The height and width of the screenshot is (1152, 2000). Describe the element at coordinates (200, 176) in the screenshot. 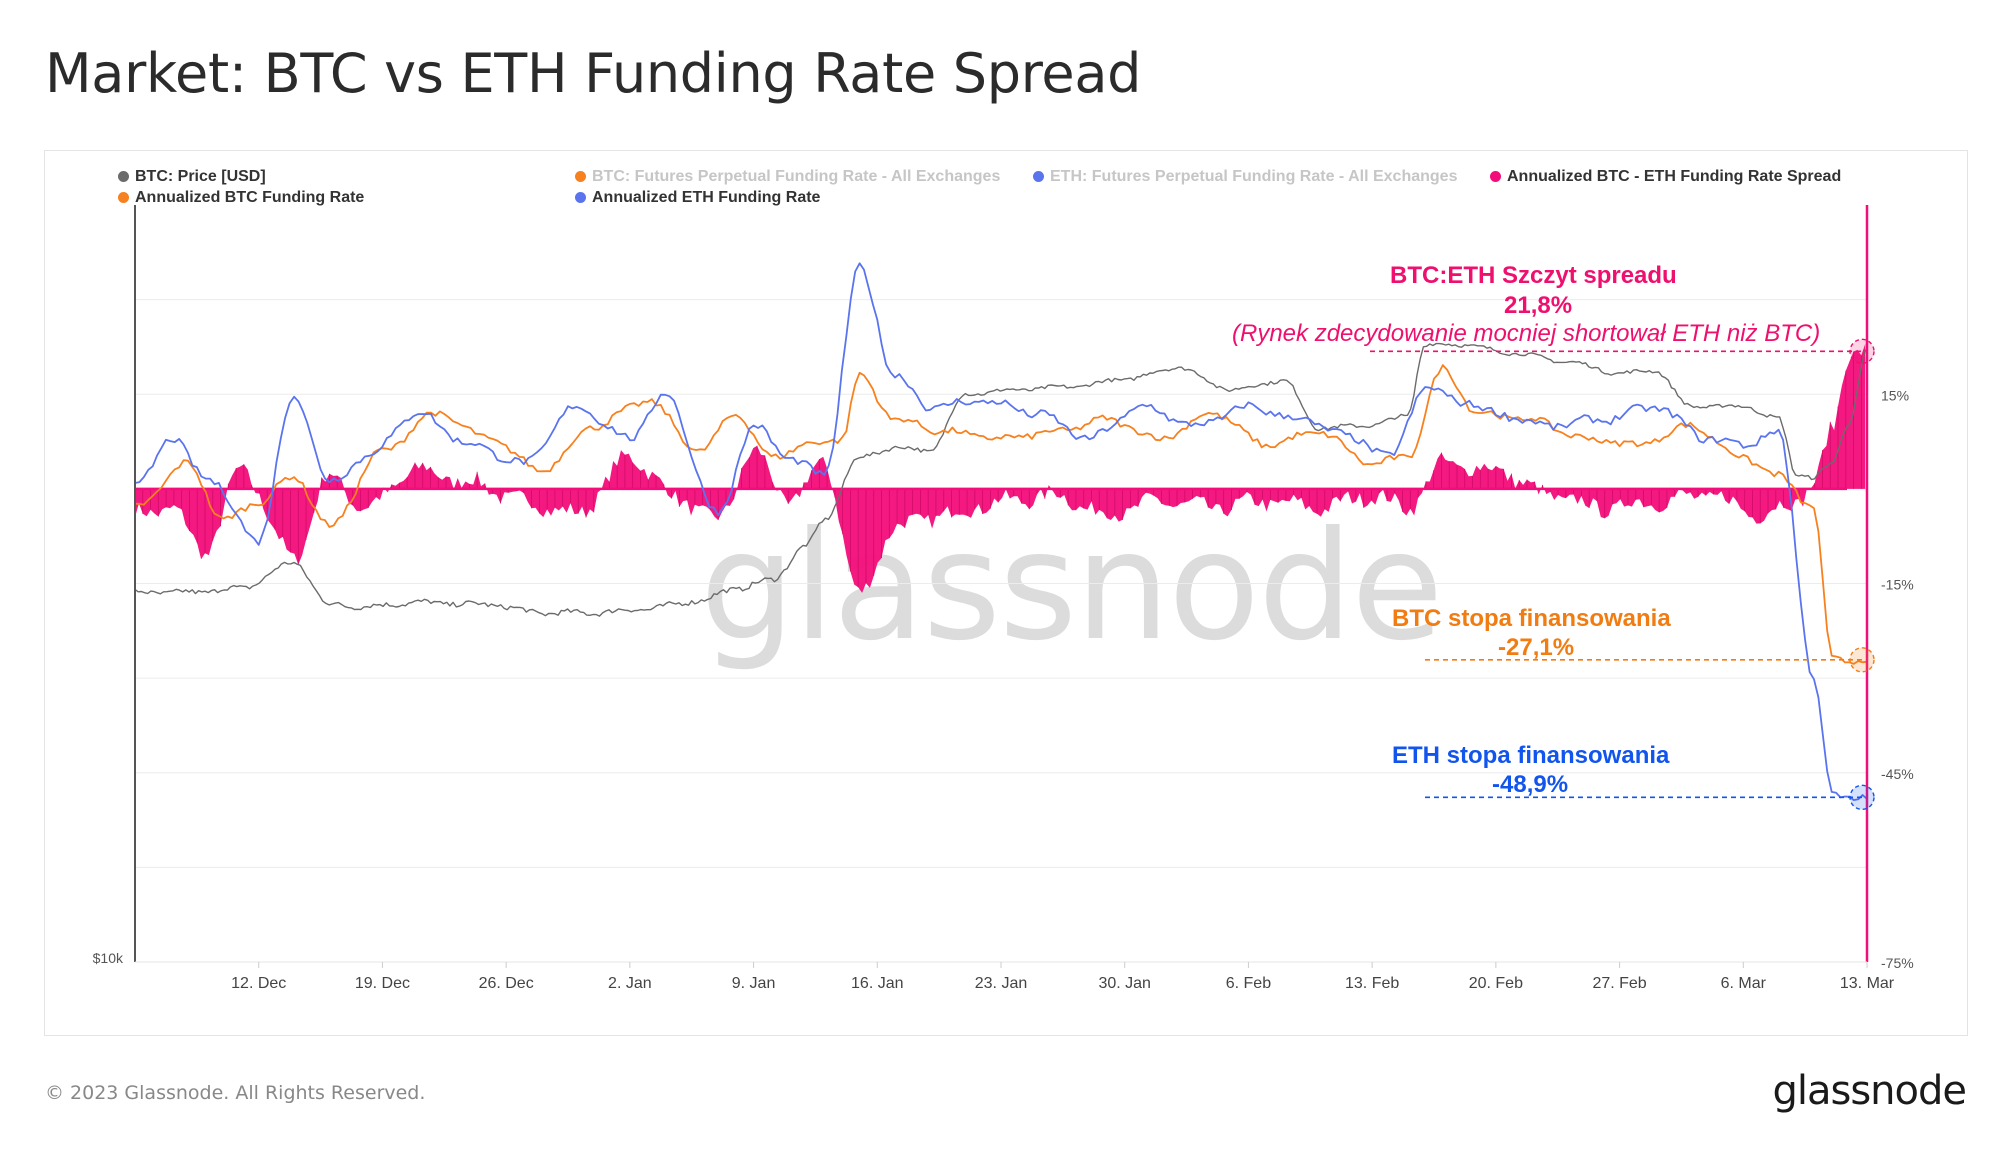

I see `legend-label: BTC: Price [USD]` at that location.